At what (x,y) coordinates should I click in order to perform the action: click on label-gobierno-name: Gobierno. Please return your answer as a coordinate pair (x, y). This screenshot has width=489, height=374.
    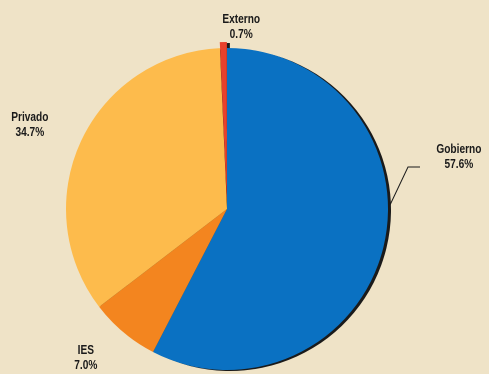
    Looking at the image, I should click on (459, 148).